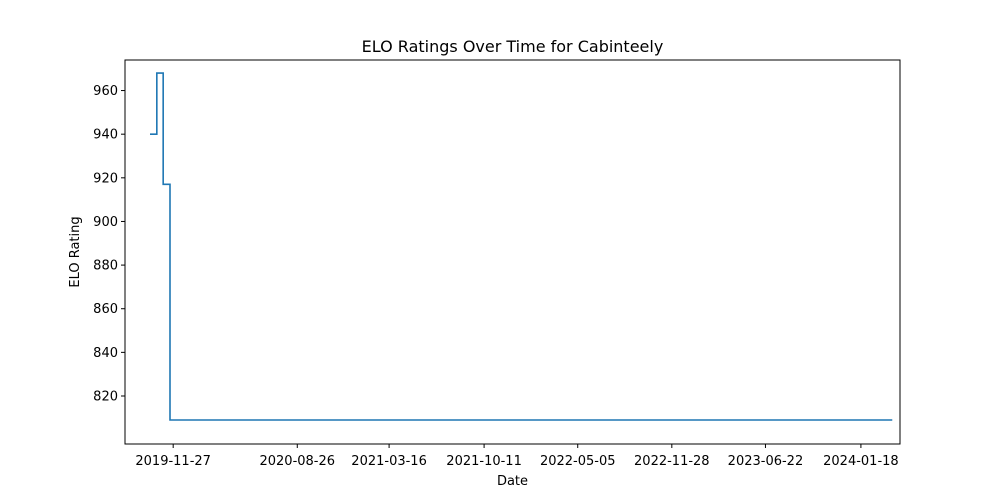 This screenshot has width=1000, height=500. I want to click on x-tick-label: 2019-11-27, so click(173, 461).